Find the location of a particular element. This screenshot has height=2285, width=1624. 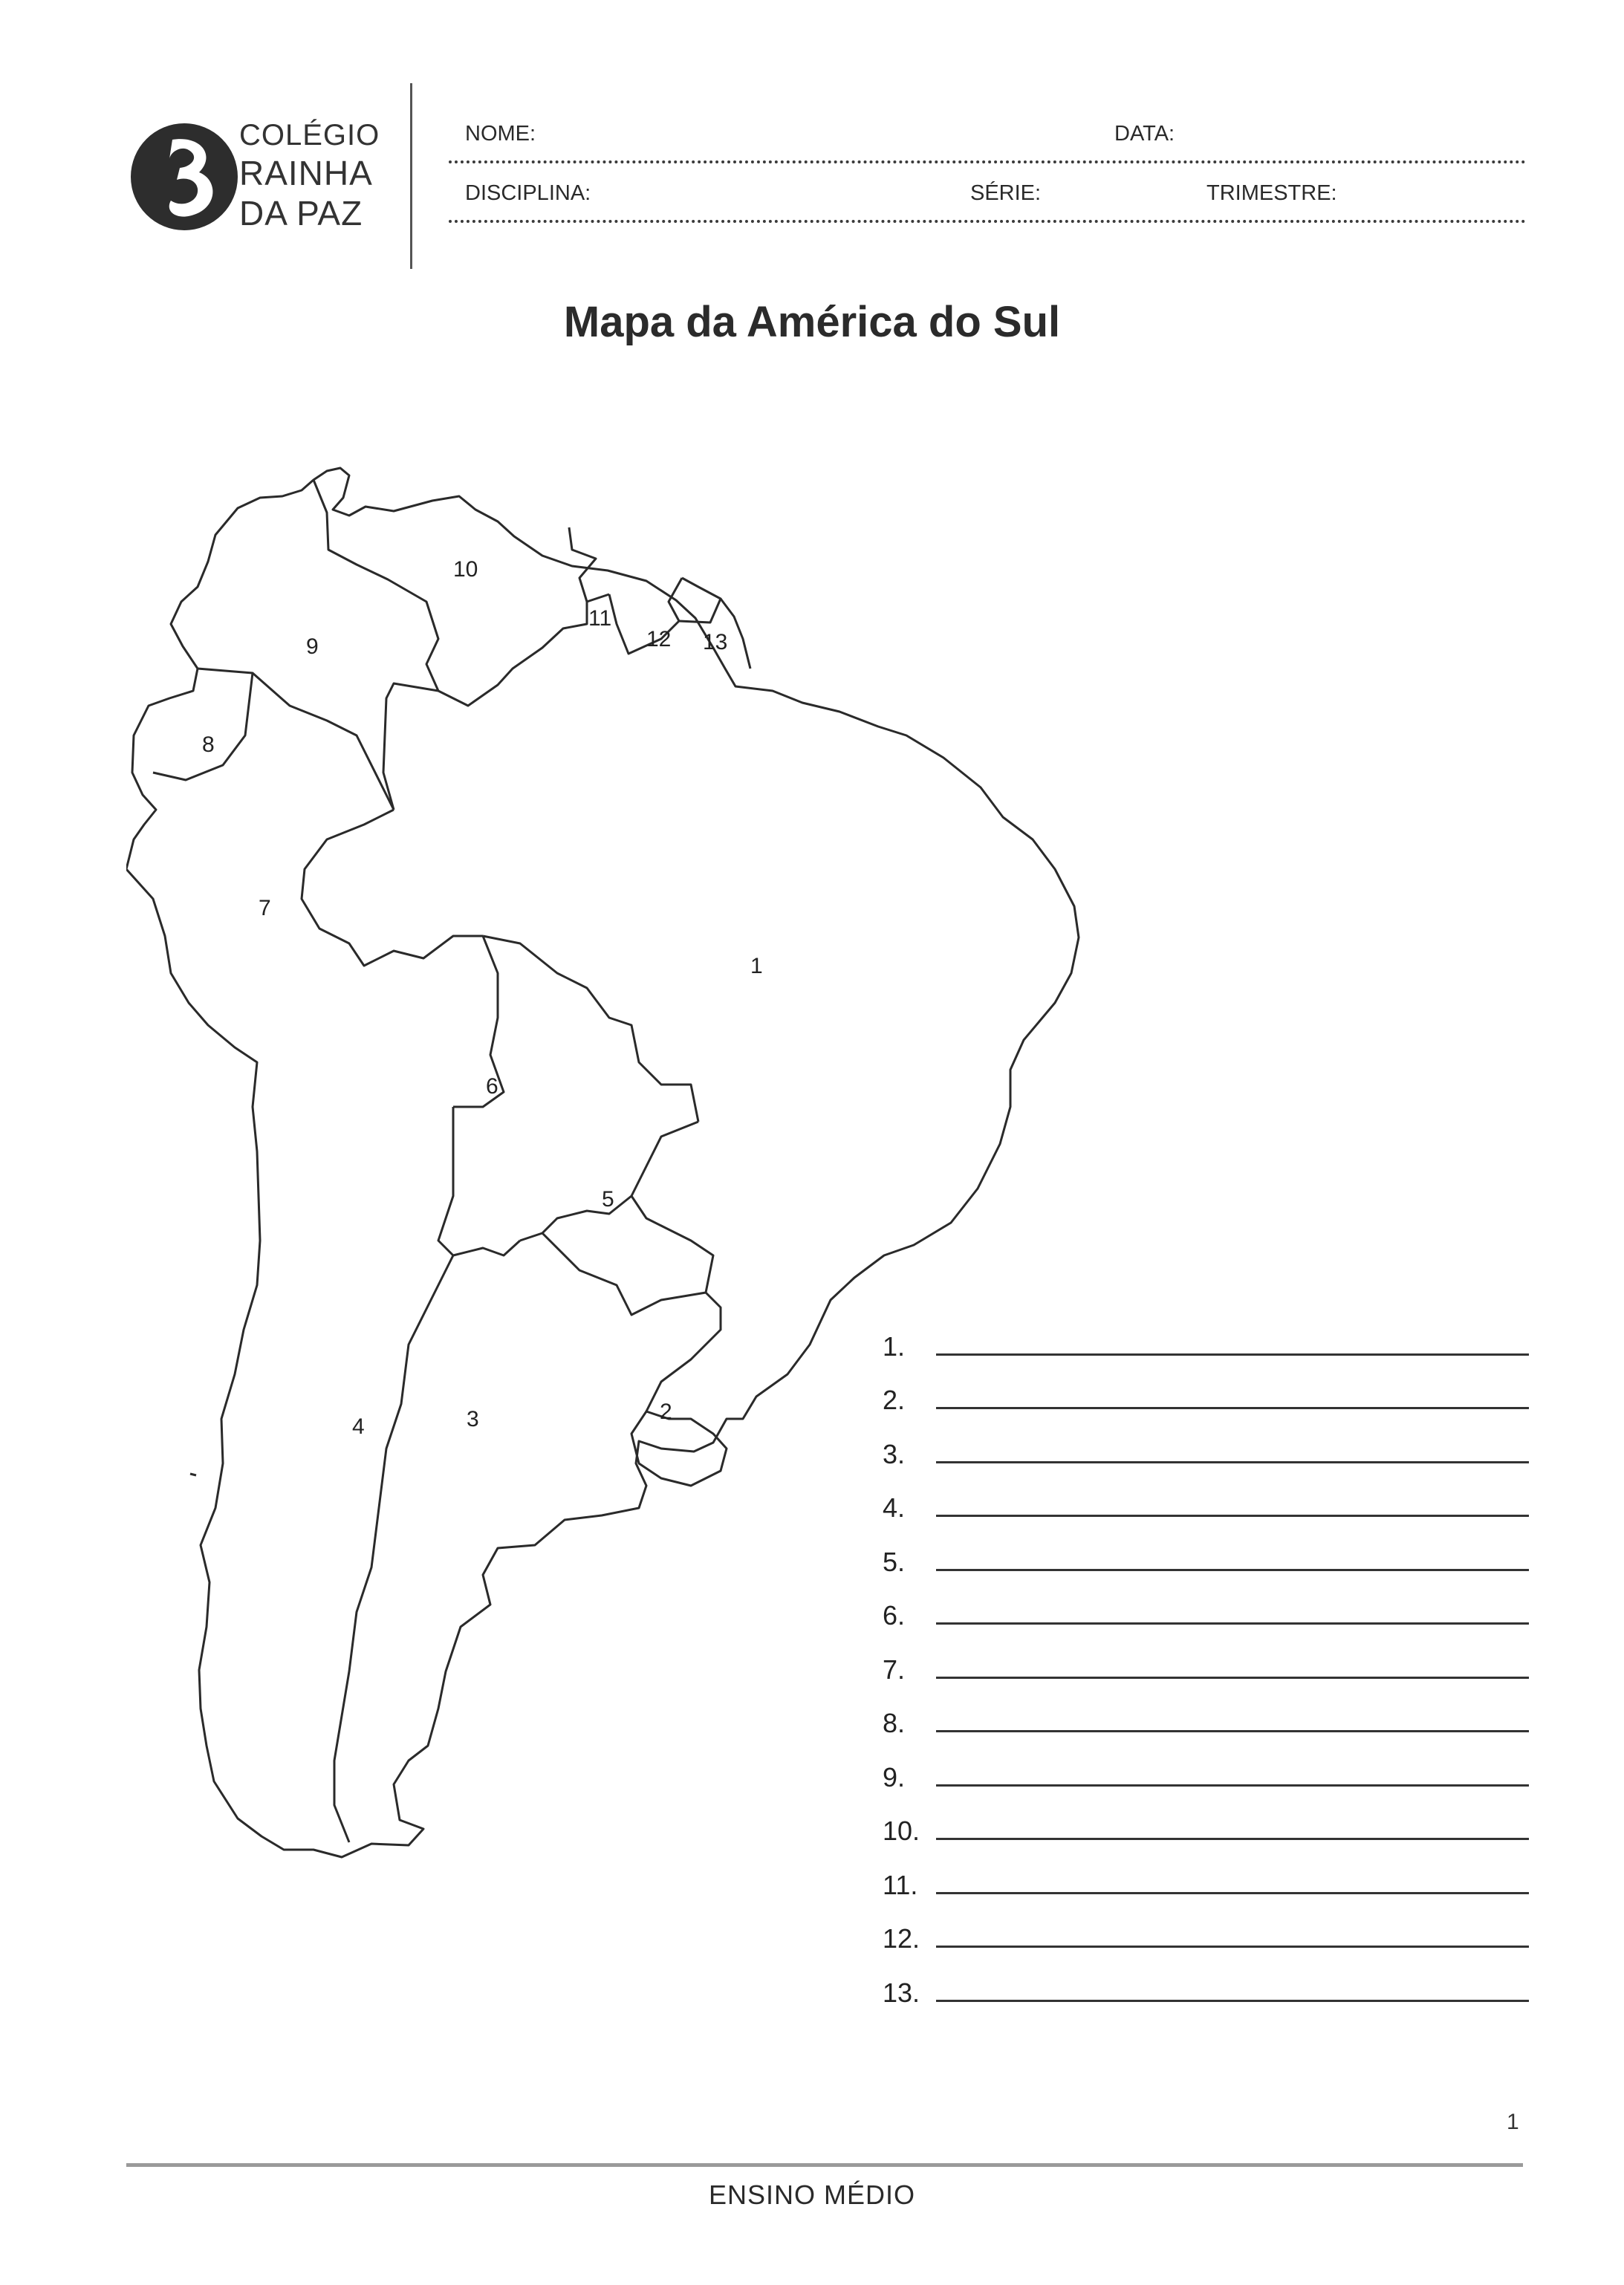

map-label-1: 1 is located at coordinates (756, 966).